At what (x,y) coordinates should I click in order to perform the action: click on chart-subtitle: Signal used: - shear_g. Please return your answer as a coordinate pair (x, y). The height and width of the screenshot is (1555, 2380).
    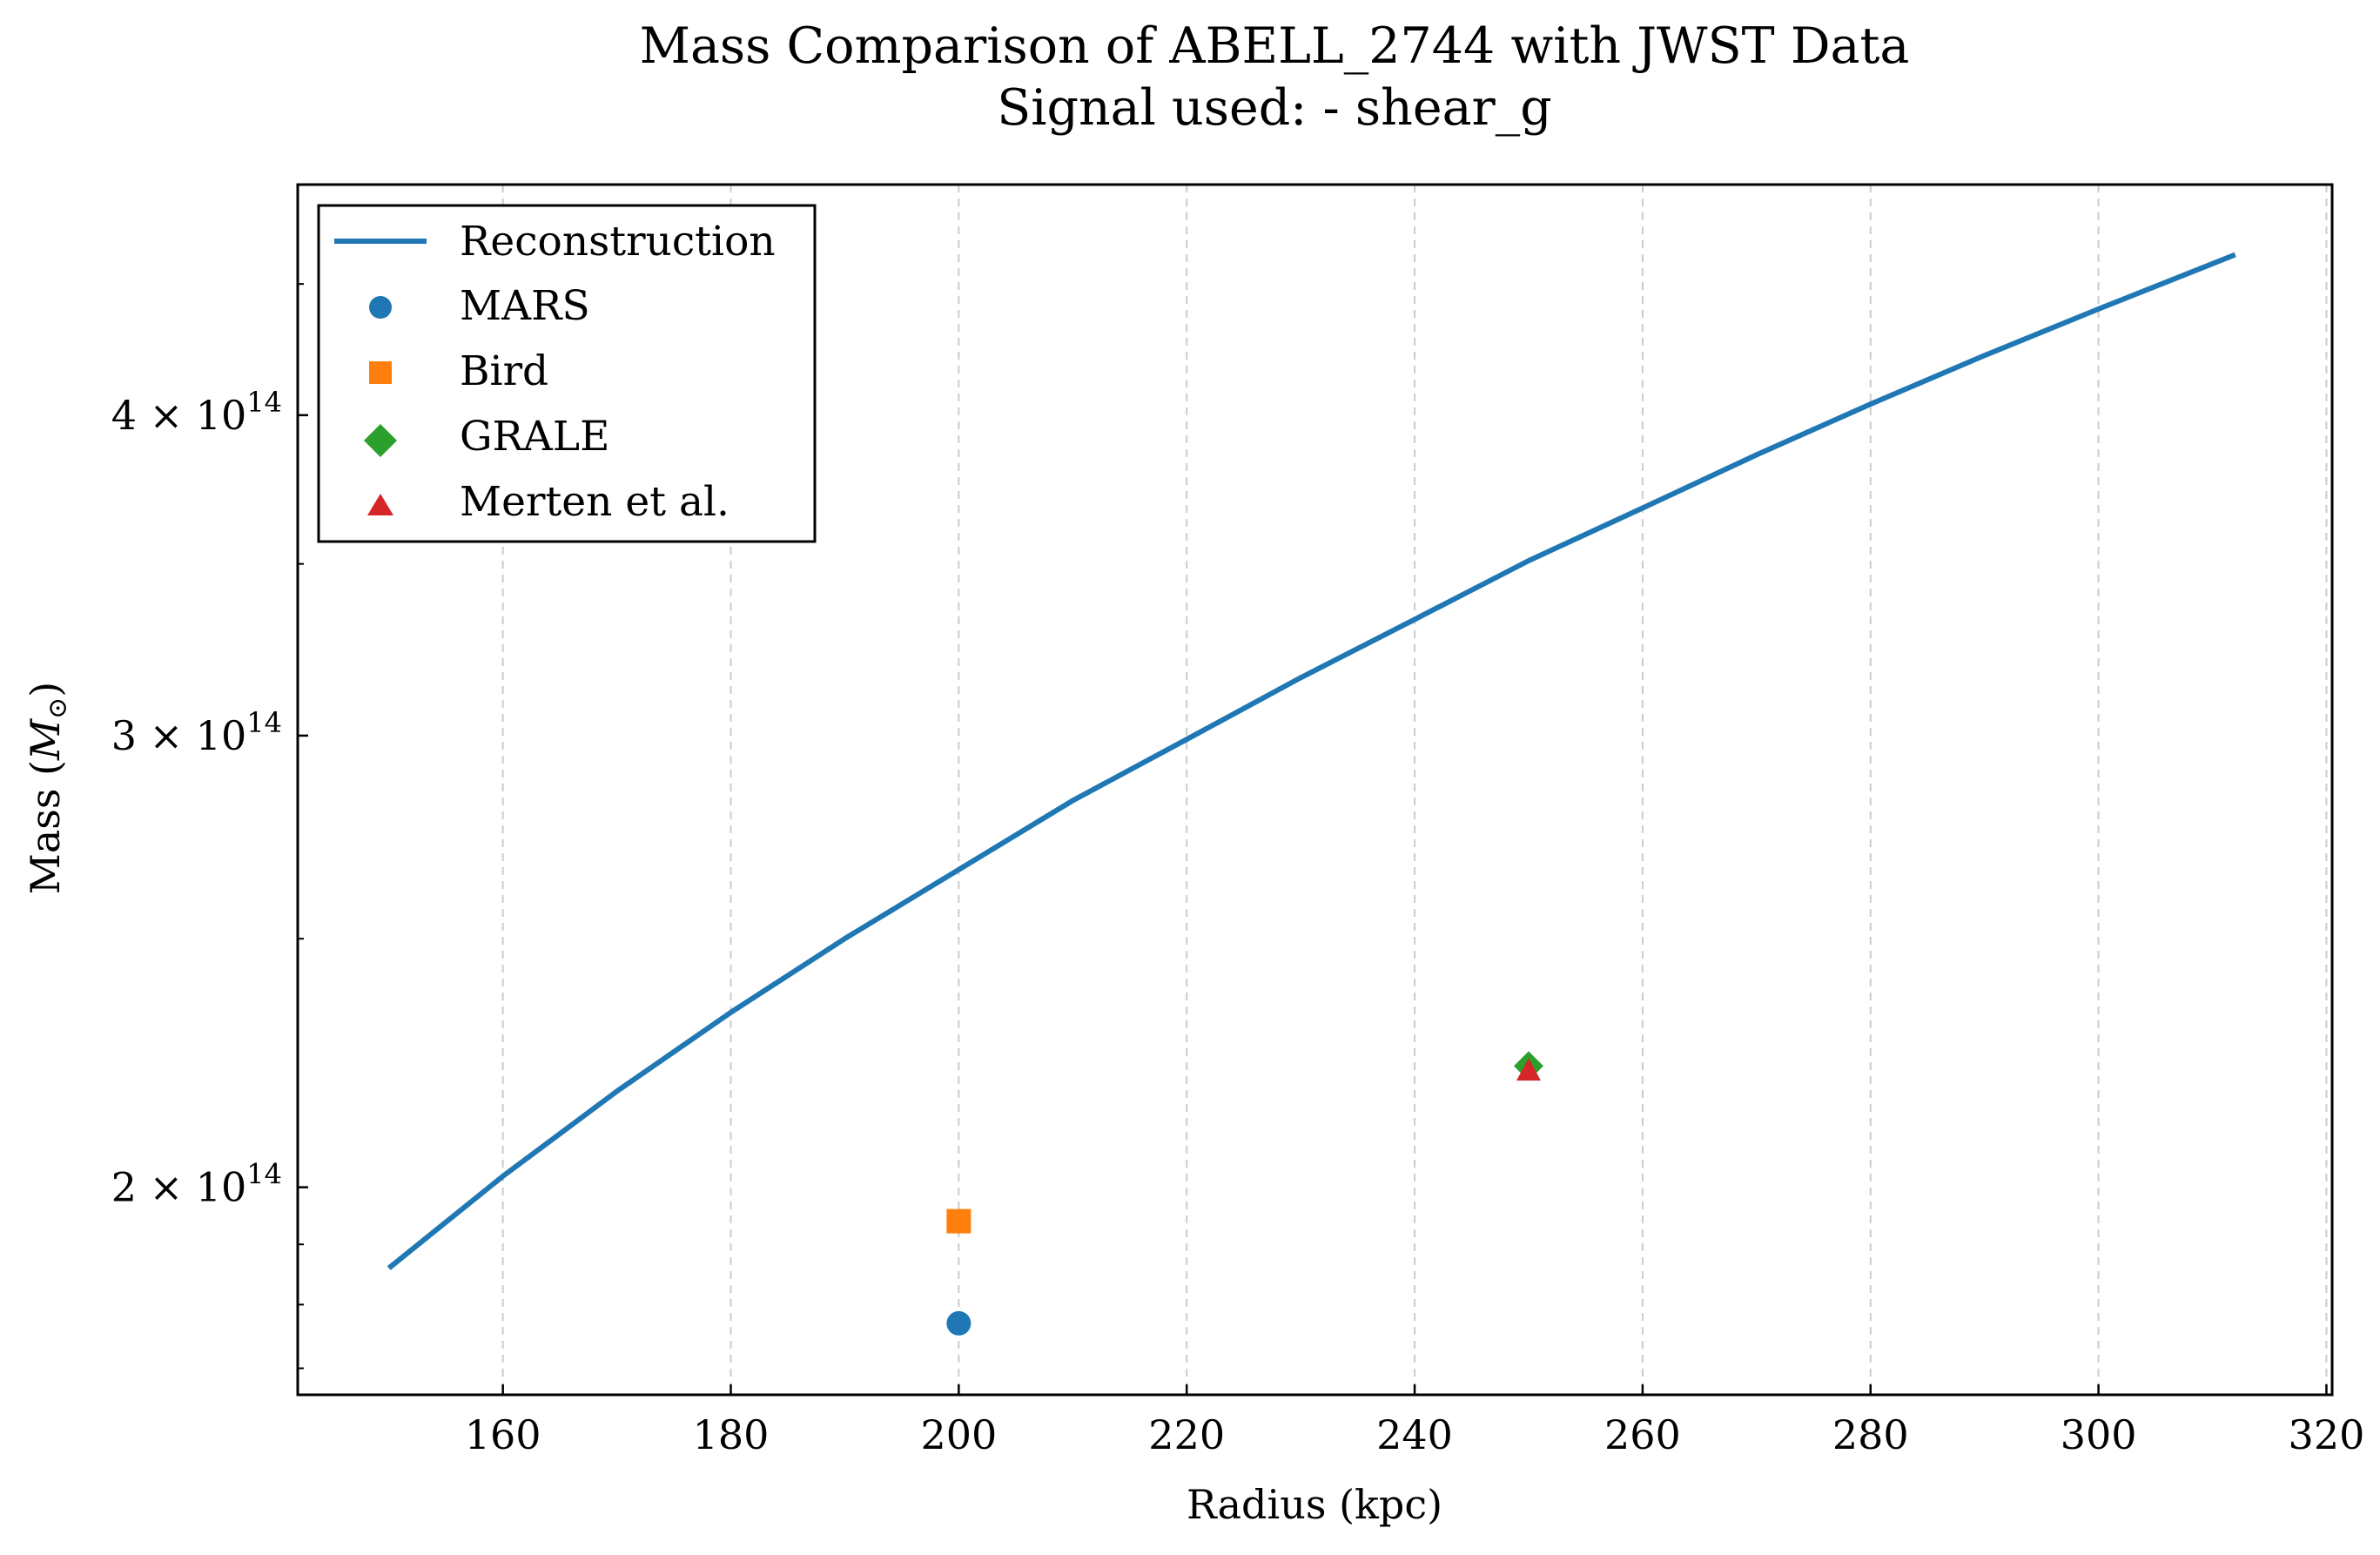
    Looking at the image, I should click on (1274, 108).